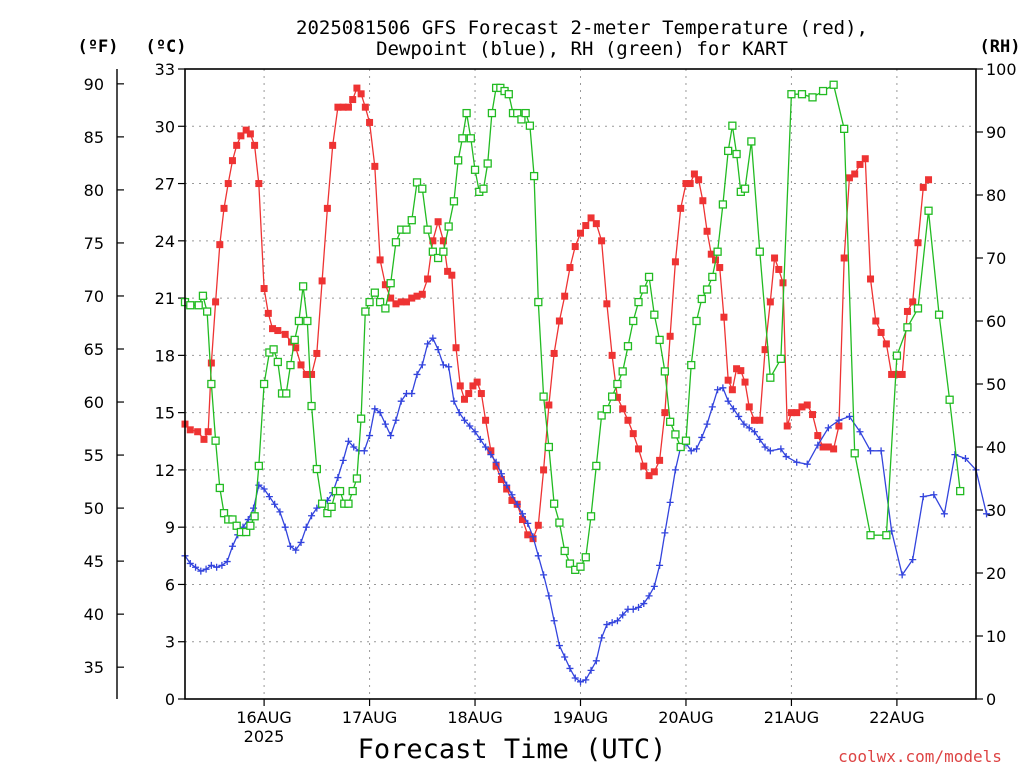 The image size is (1024, 768). I want to click on time-tick-label: 18AUG, so click(474, 717).